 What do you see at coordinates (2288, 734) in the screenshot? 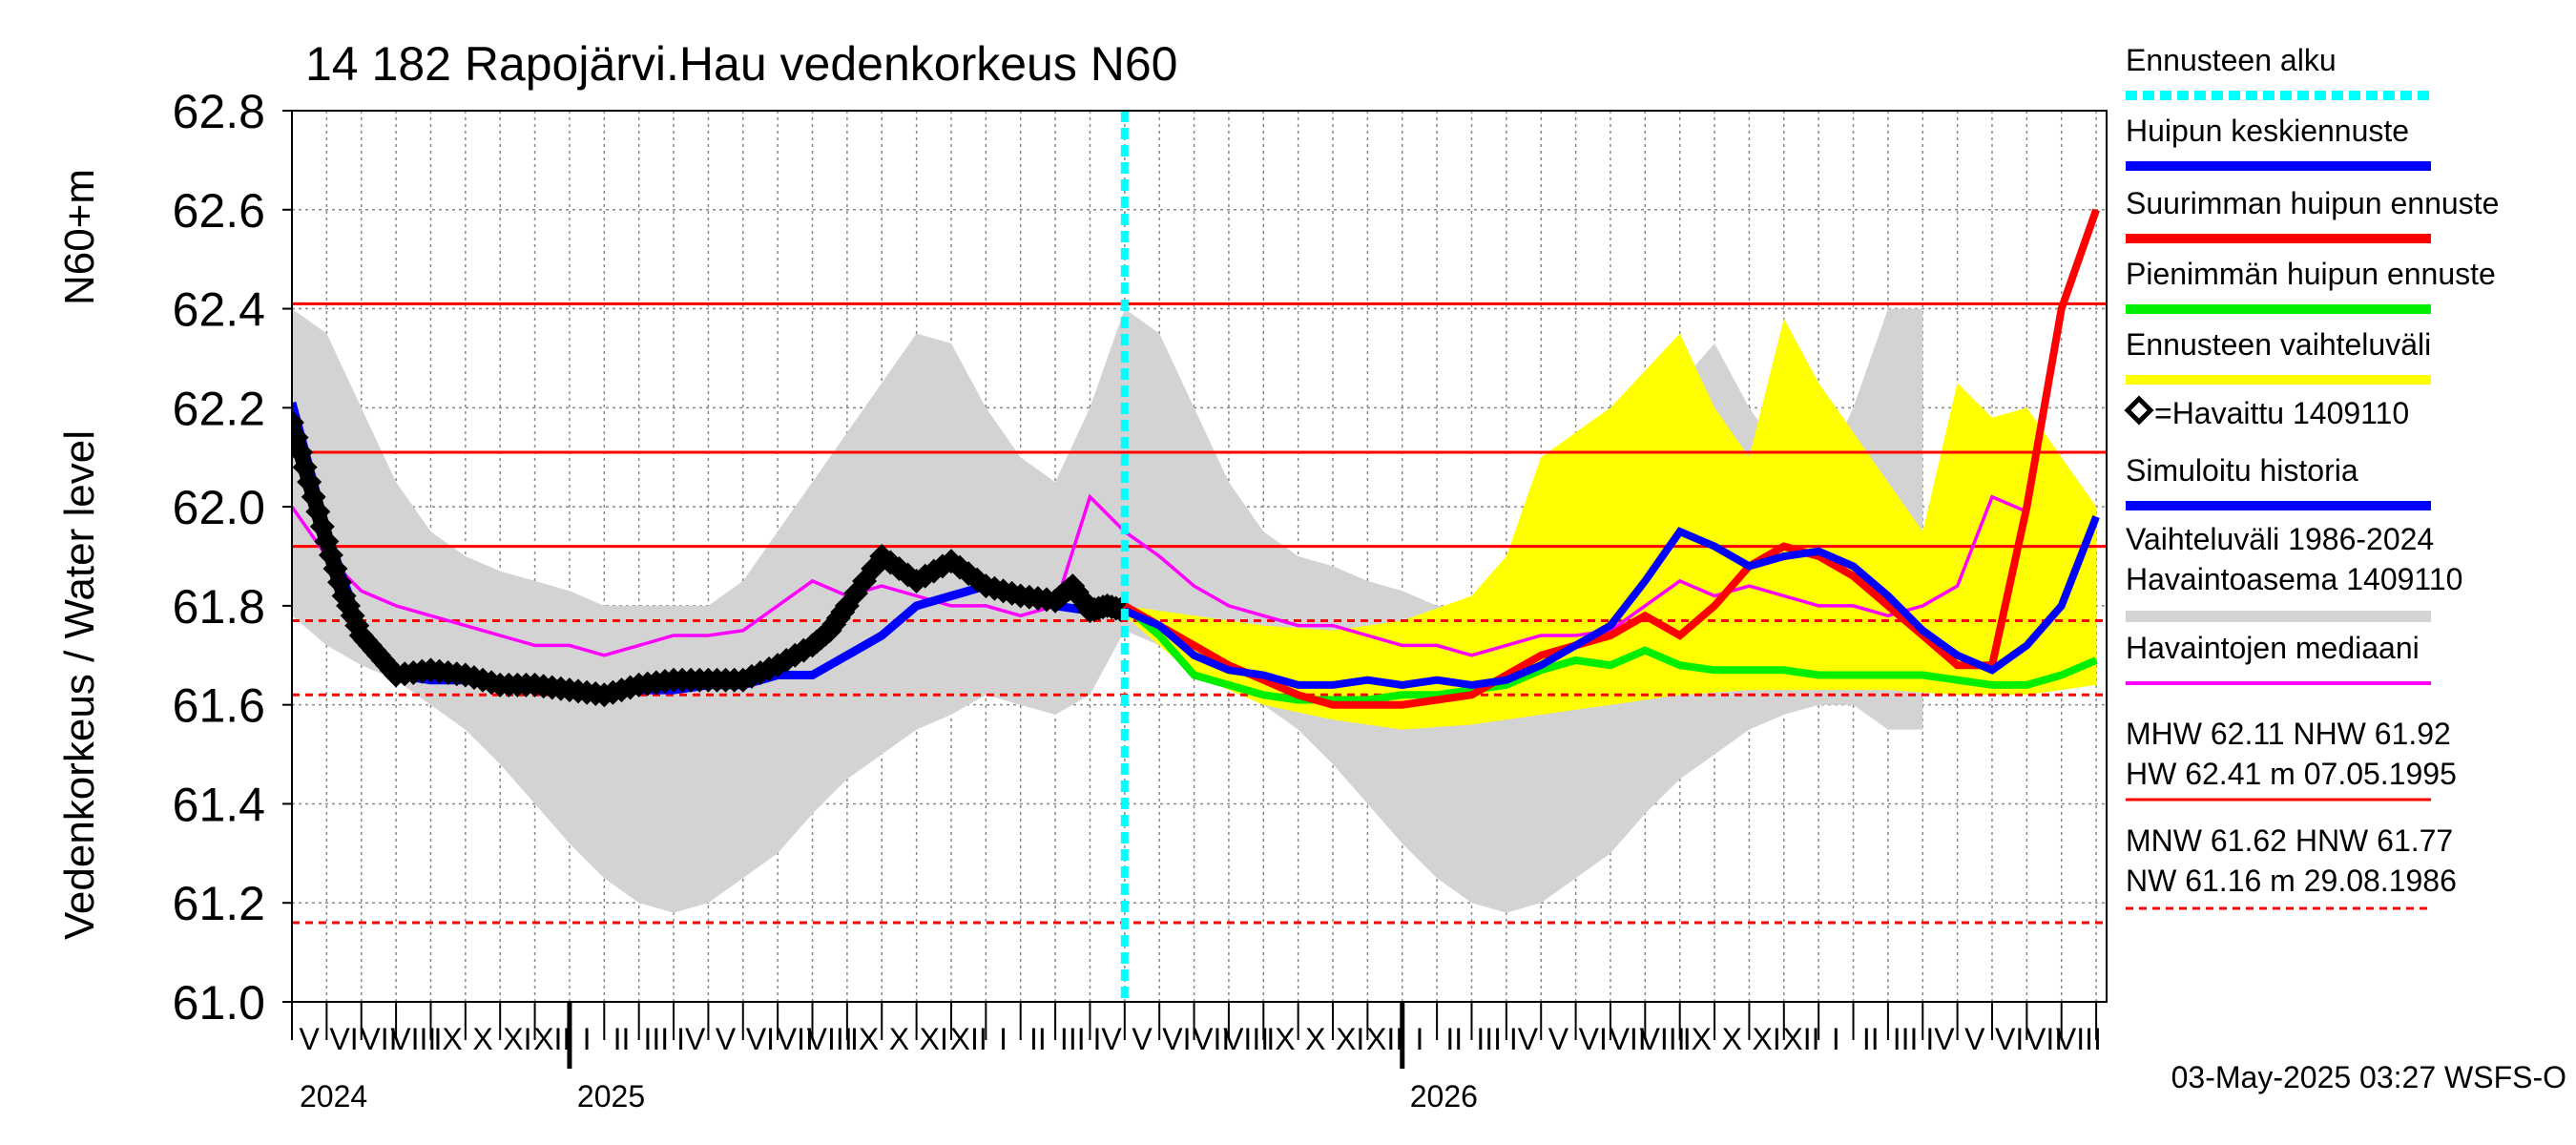
I see `stats-line-mhw: MHW 62.11 NHW 61.92` at bounding box center [2288, 734].